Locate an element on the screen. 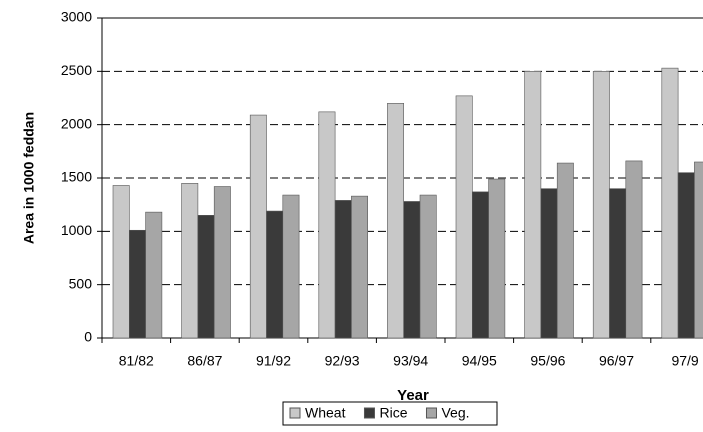  x-axis-title: Year is located at coordinates (413, 395).